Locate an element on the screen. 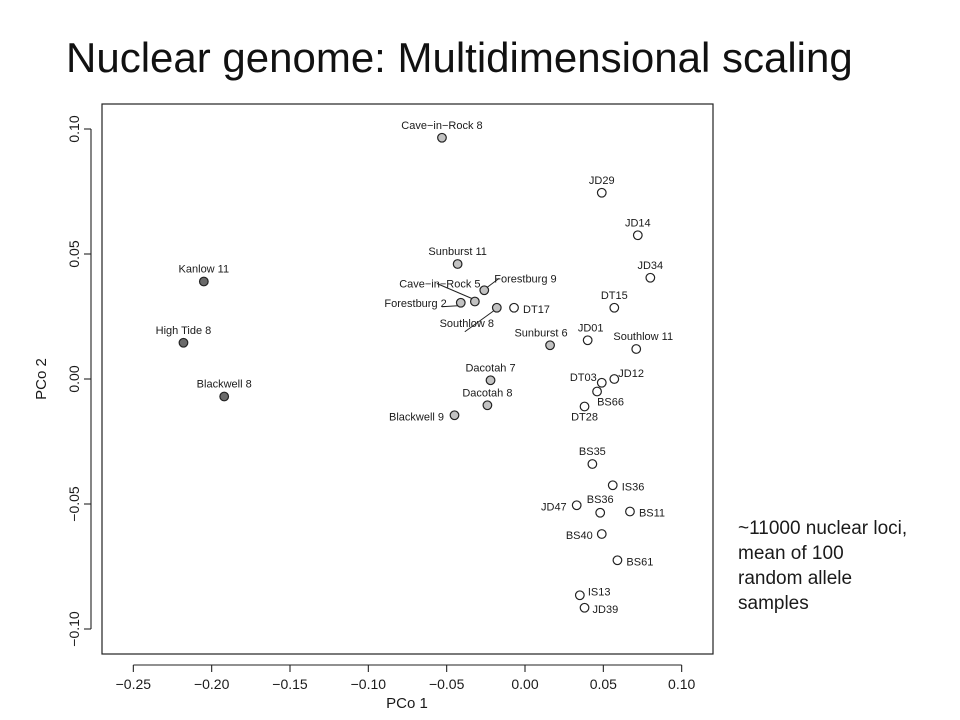 This screenshot has height=720, width=960. point-label: Blackwell 9 is located at coordinates (416, 417).